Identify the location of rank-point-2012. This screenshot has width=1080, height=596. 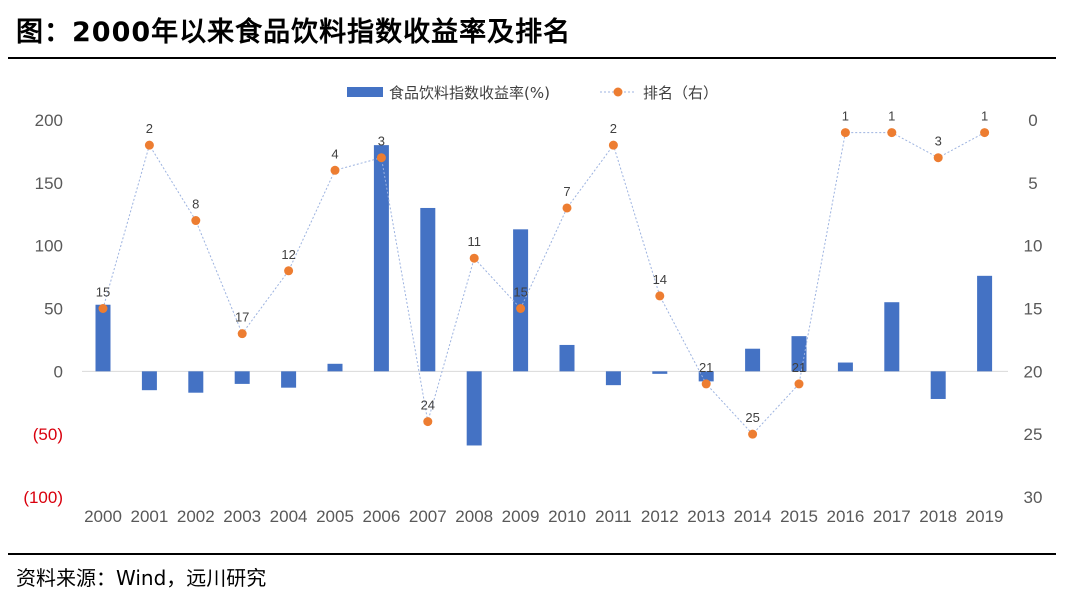
(660, 296).